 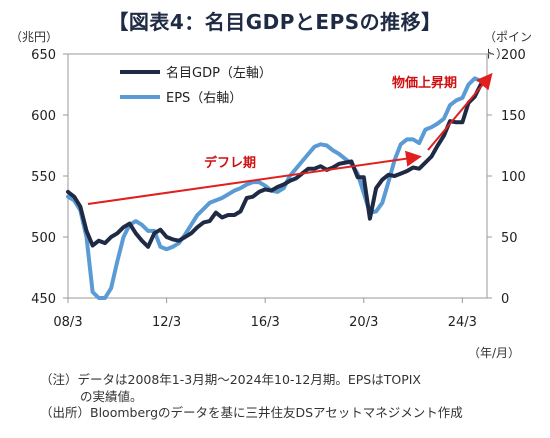 I want to click on legend-gdp-label: 名目GDP（左軸）, so click(x=219, y=73).